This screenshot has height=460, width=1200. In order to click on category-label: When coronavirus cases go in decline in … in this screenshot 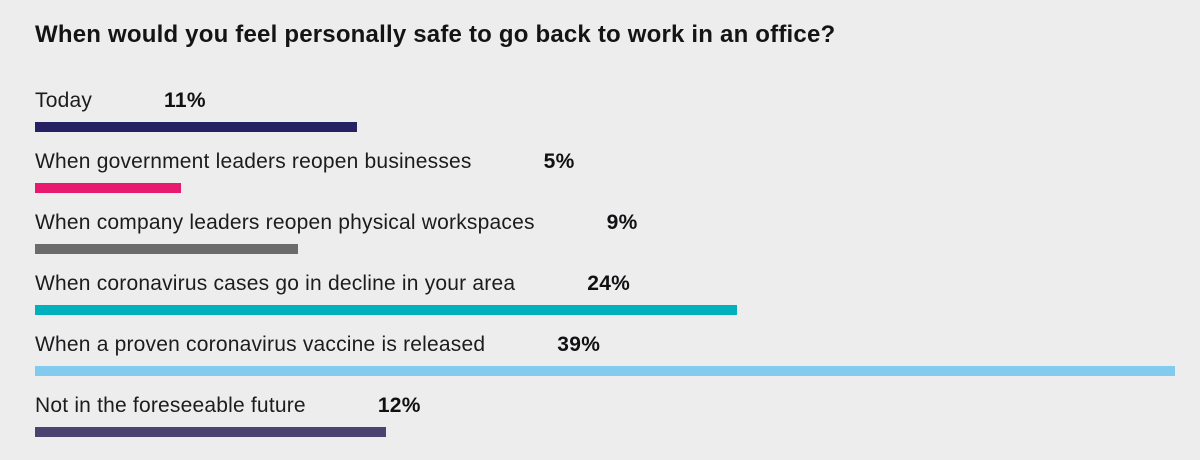, I will do `click(275, 283)`.